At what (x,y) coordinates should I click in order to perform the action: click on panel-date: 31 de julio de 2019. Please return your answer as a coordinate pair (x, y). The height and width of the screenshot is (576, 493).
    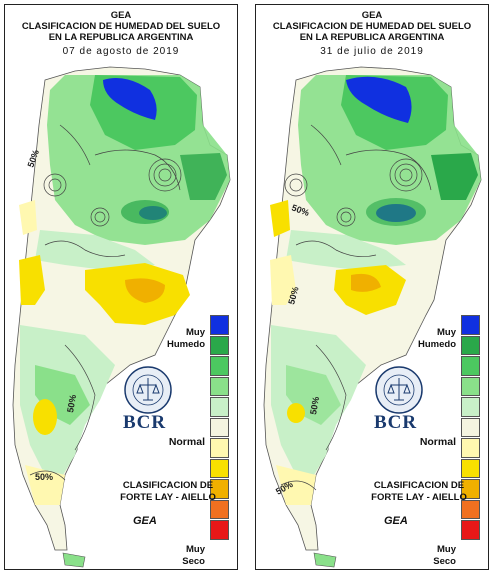
    Looking at the image, I should click on (372, 51).